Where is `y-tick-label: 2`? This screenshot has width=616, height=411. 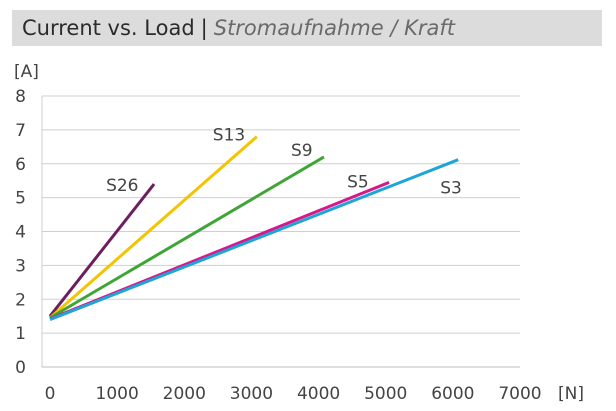
y-tick-label: 2 is located at coordinates (20, 300).